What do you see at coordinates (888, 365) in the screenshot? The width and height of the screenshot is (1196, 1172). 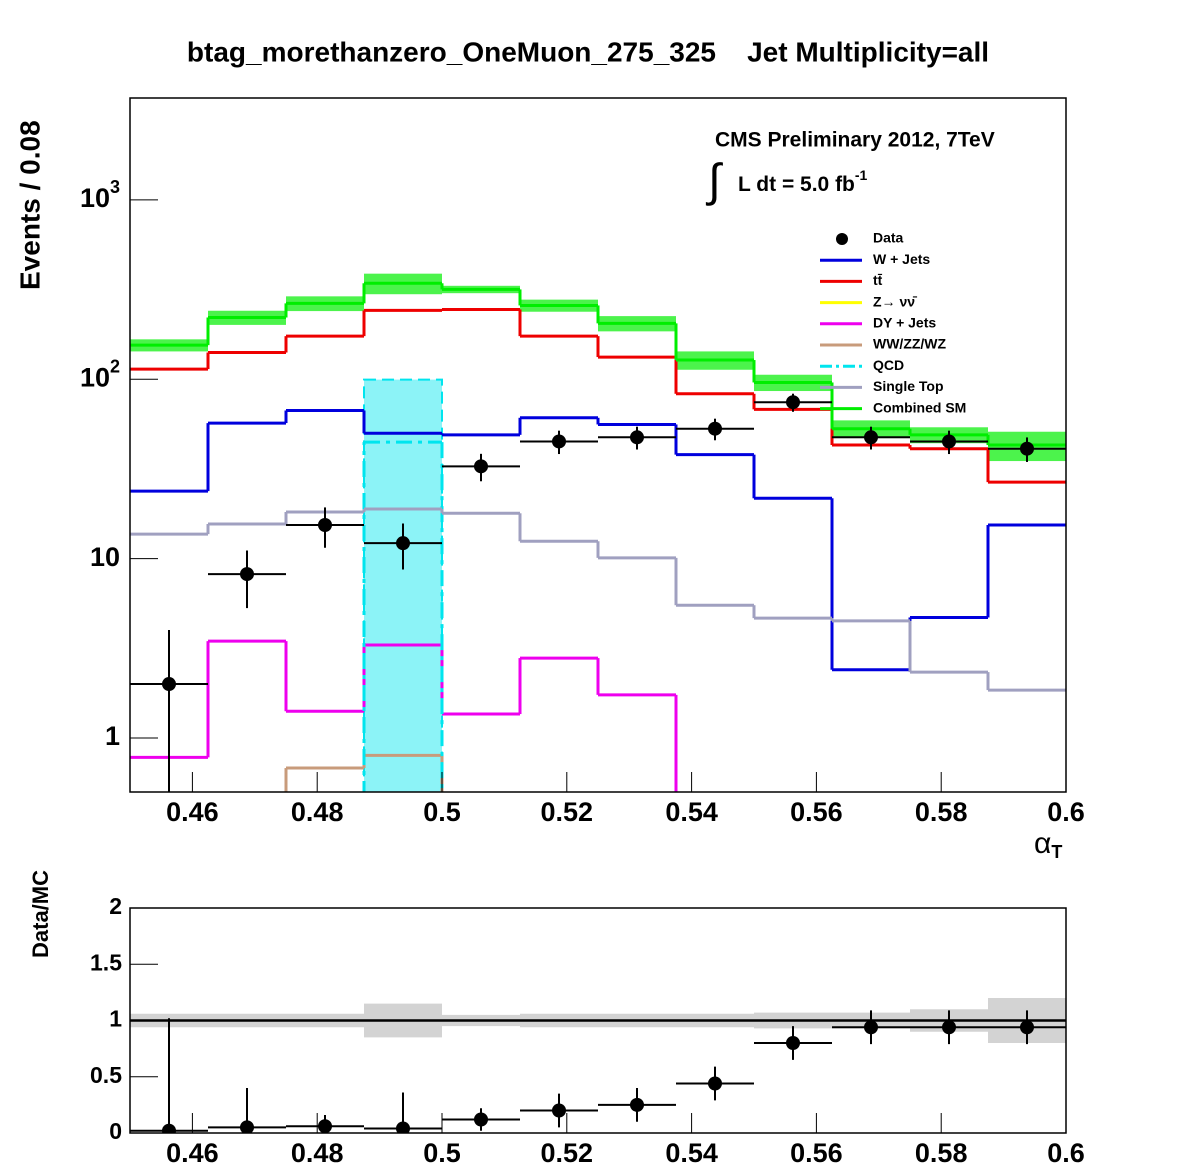 I see `legend-label: QCD` at bounding box center [888, 365].